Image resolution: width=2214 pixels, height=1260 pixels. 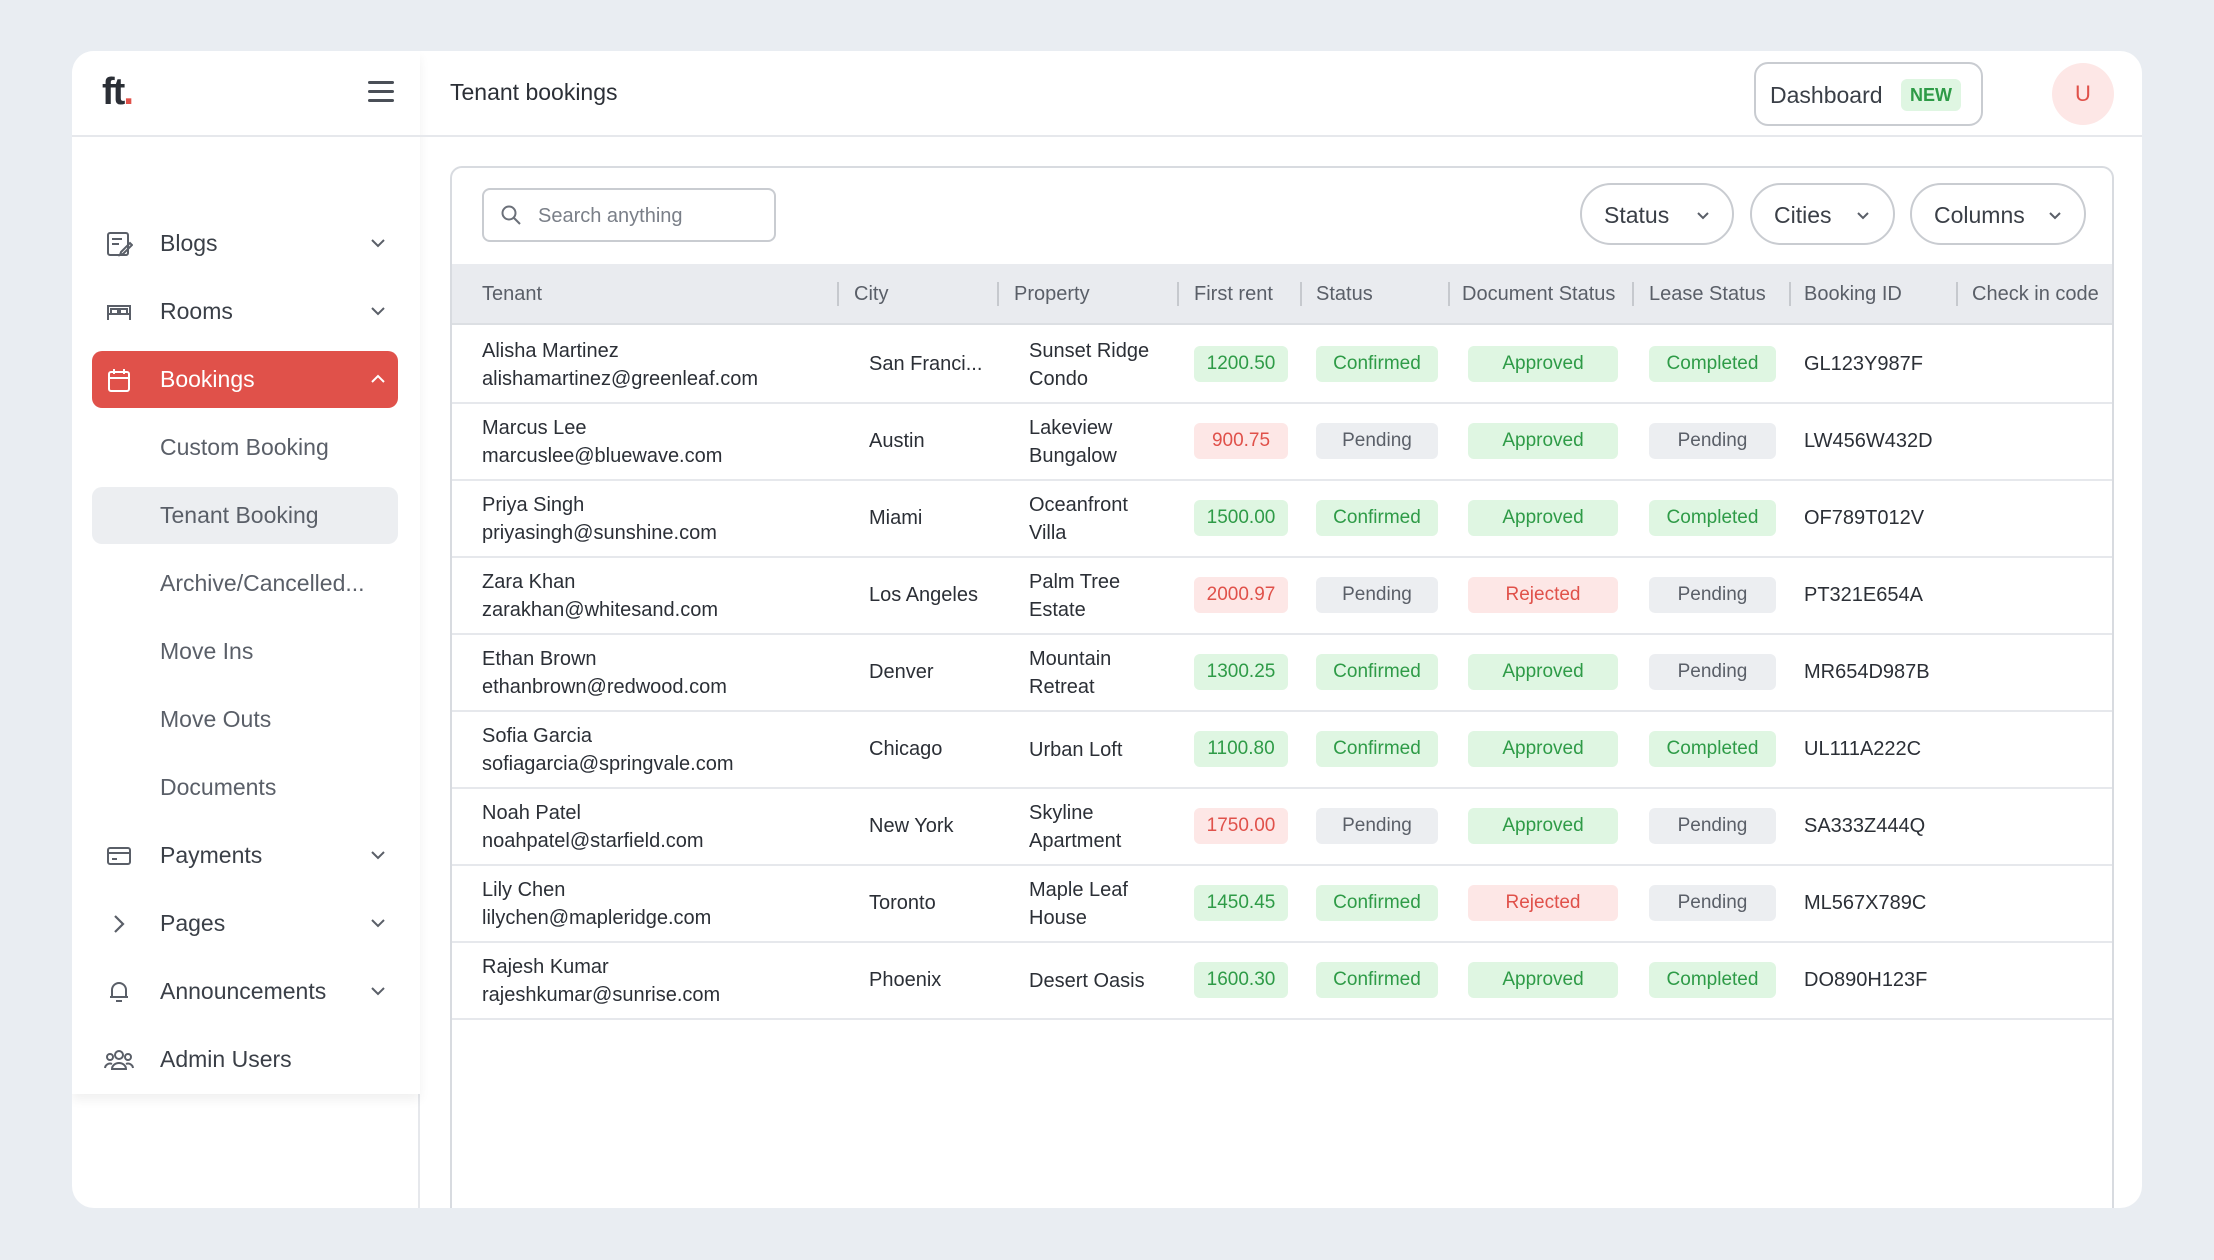 I want to click on avatar: U, so click(x=2083, y=94).